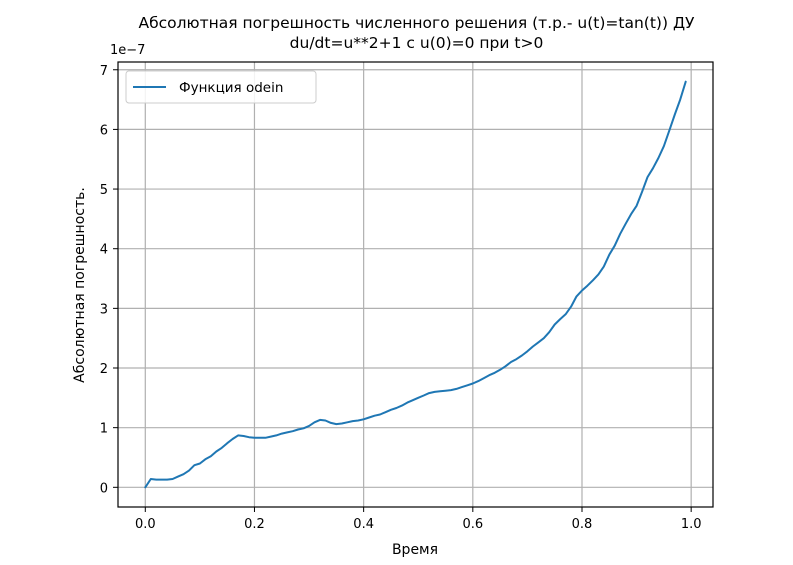 This screenshot has width=793, height=565. I want to click on legend-box, so click(221, 87).